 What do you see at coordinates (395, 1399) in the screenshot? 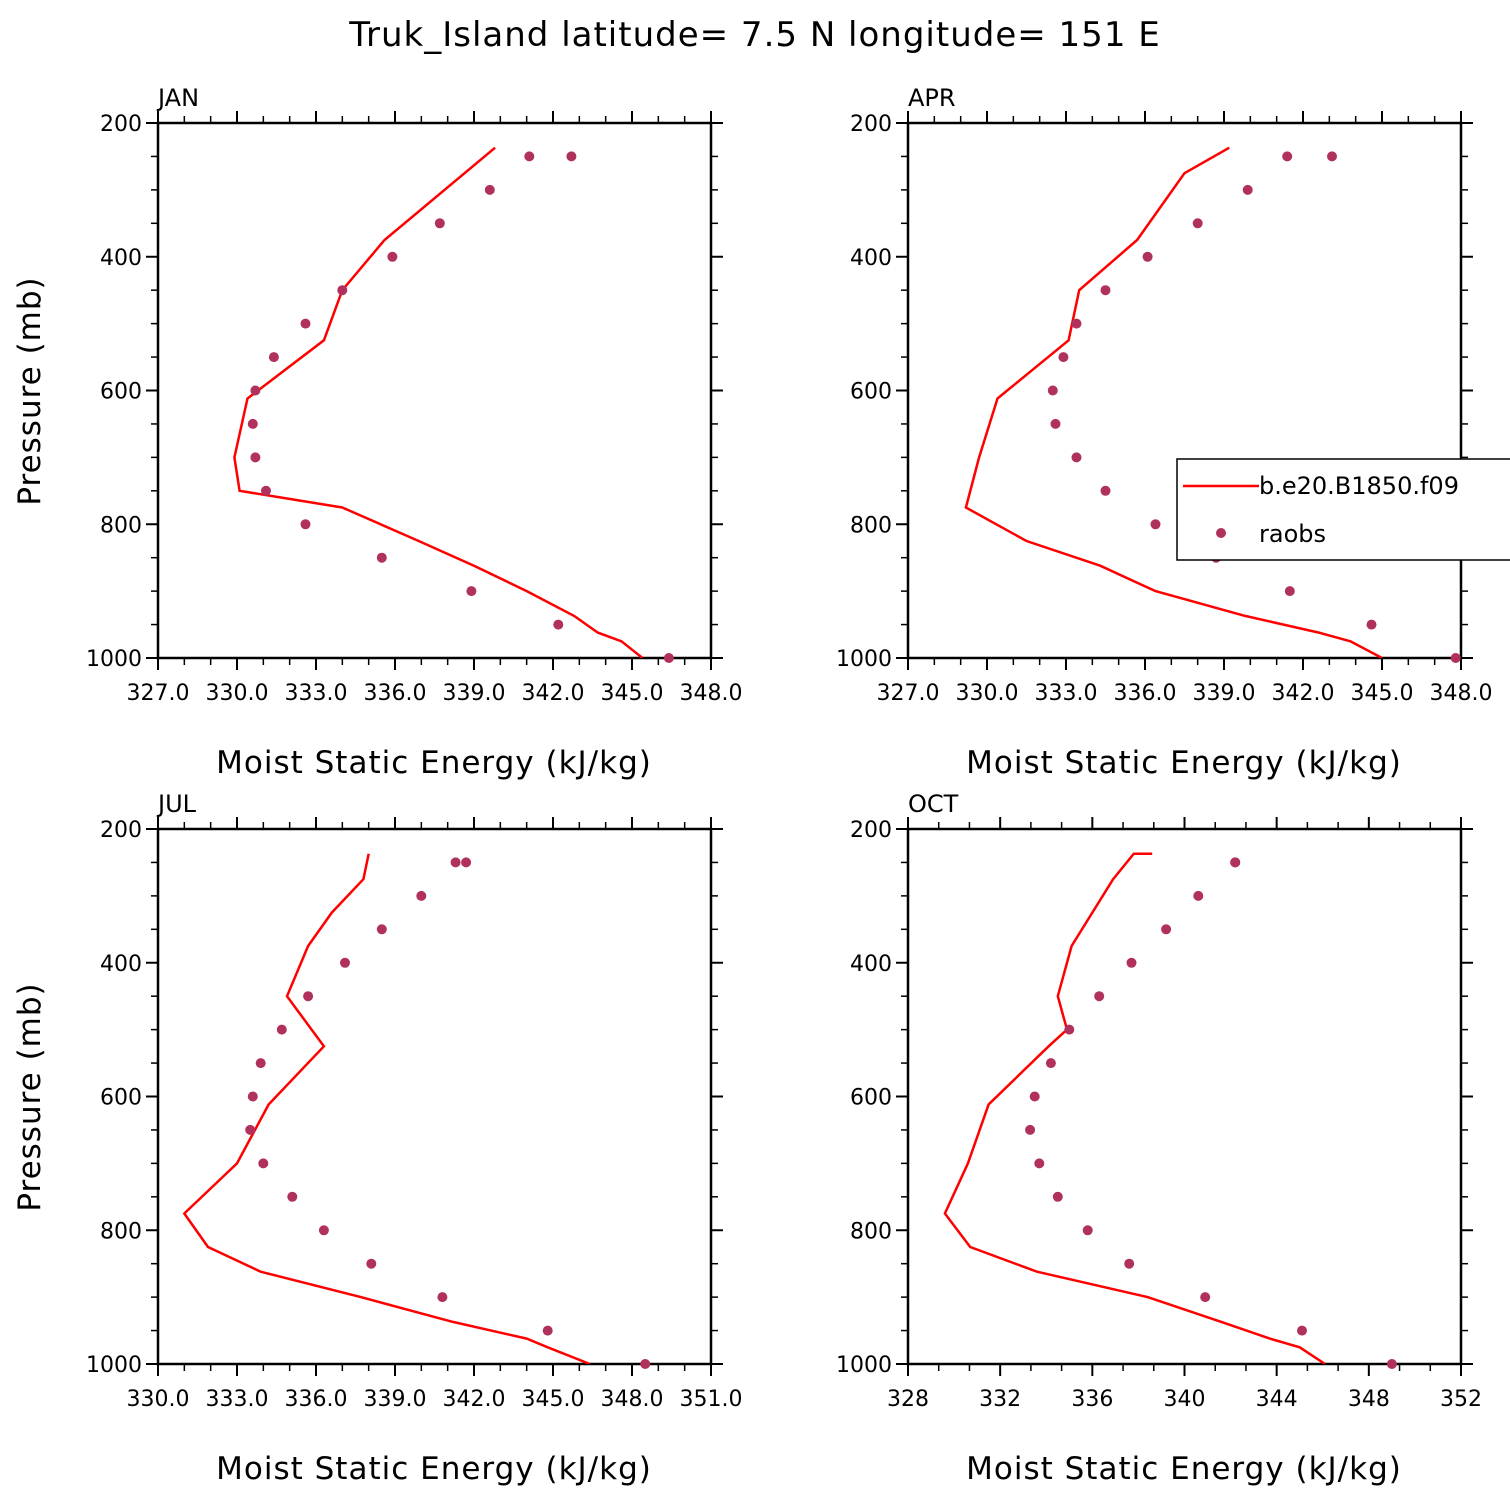
I see `x-tick-label-jul: 339.0` at bounding box center [395, 1399].